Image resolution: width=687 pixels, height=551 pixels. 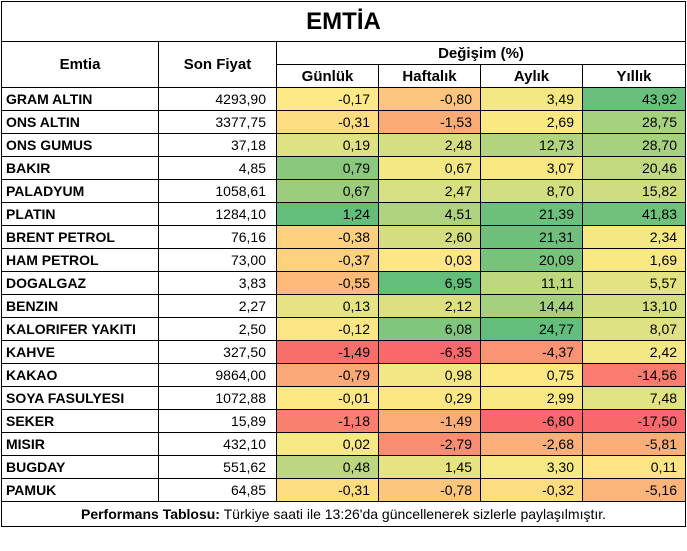 I want to click on weekly-change: 1,45, so click(x=429, y=467).